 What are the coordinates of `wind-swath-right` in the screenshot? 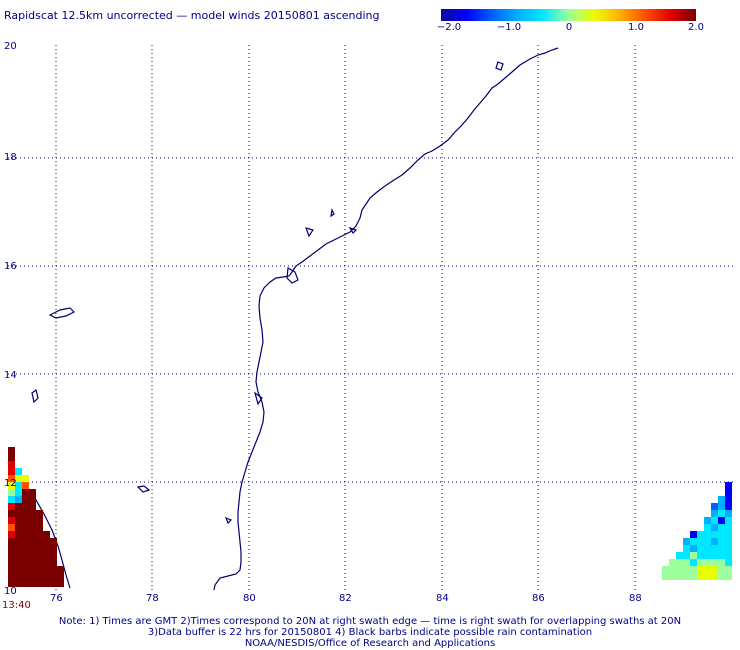 It's located at (697, 531).